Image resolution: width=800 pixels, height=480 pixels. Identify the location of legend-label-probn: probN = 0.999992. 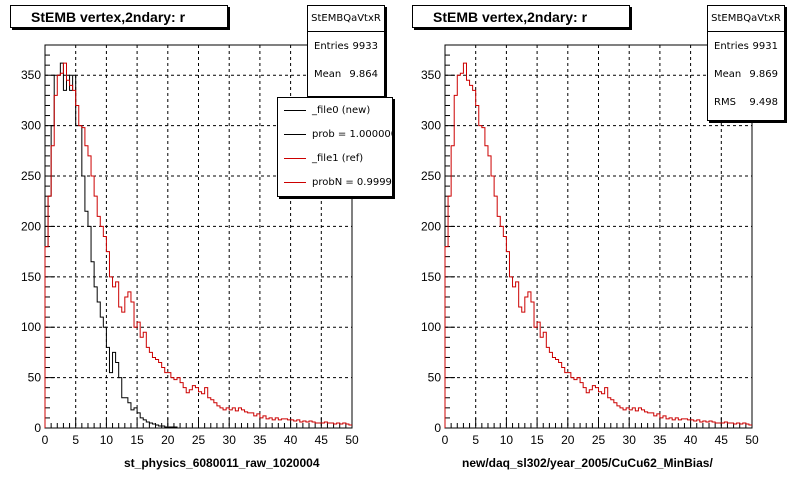
(352, 182).